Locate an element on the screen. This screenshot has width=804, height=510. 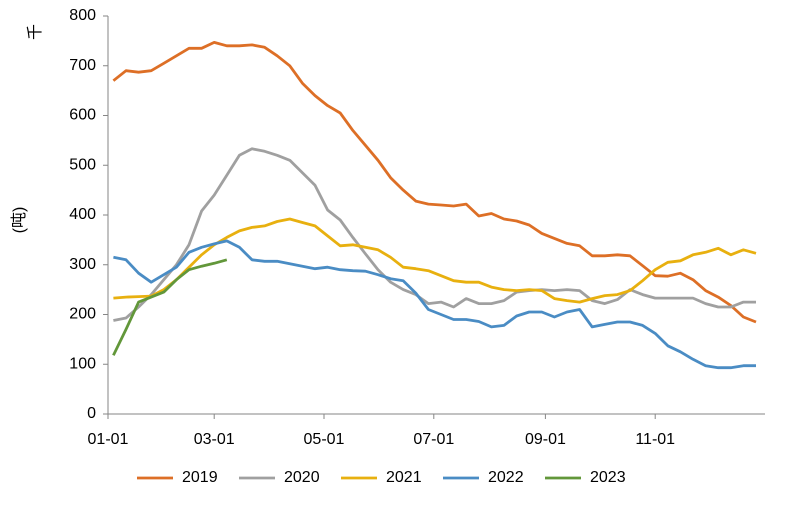
y-axis-label: (吨) is located at coordinates (19, 220).